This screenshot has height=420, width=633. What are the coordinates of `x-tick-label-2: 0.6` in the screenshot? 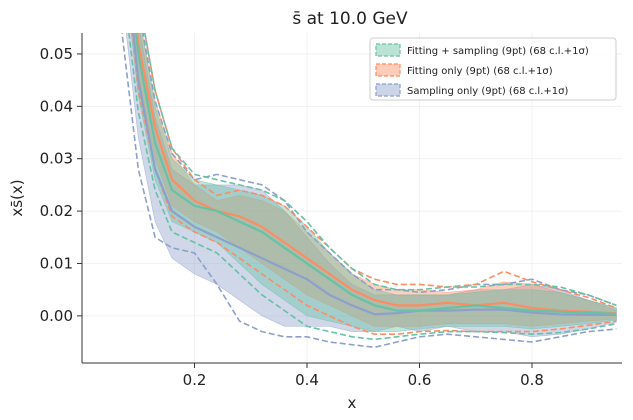 It's located at (420, 380).